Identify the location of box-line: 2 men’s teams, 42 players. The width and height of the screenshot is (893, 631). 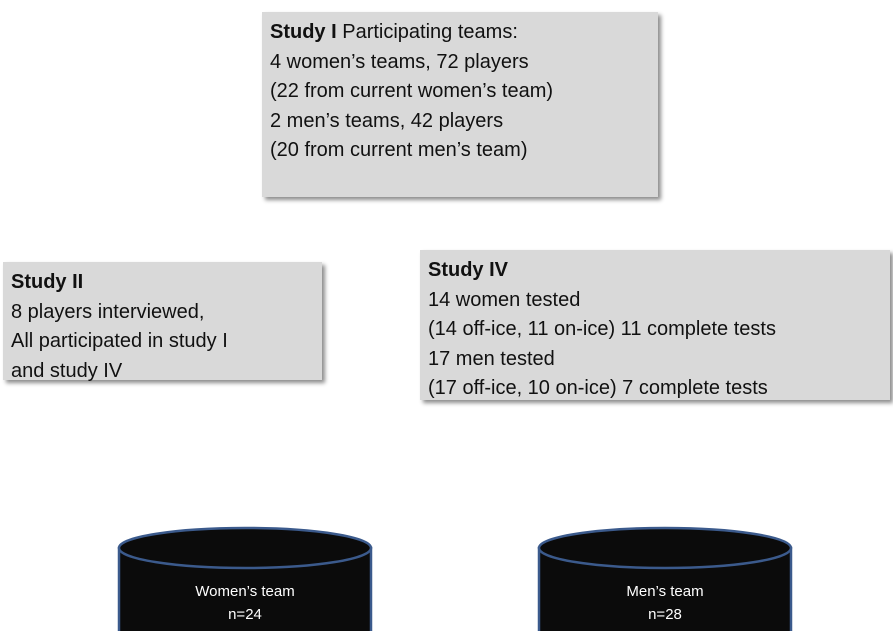
(387, 120).